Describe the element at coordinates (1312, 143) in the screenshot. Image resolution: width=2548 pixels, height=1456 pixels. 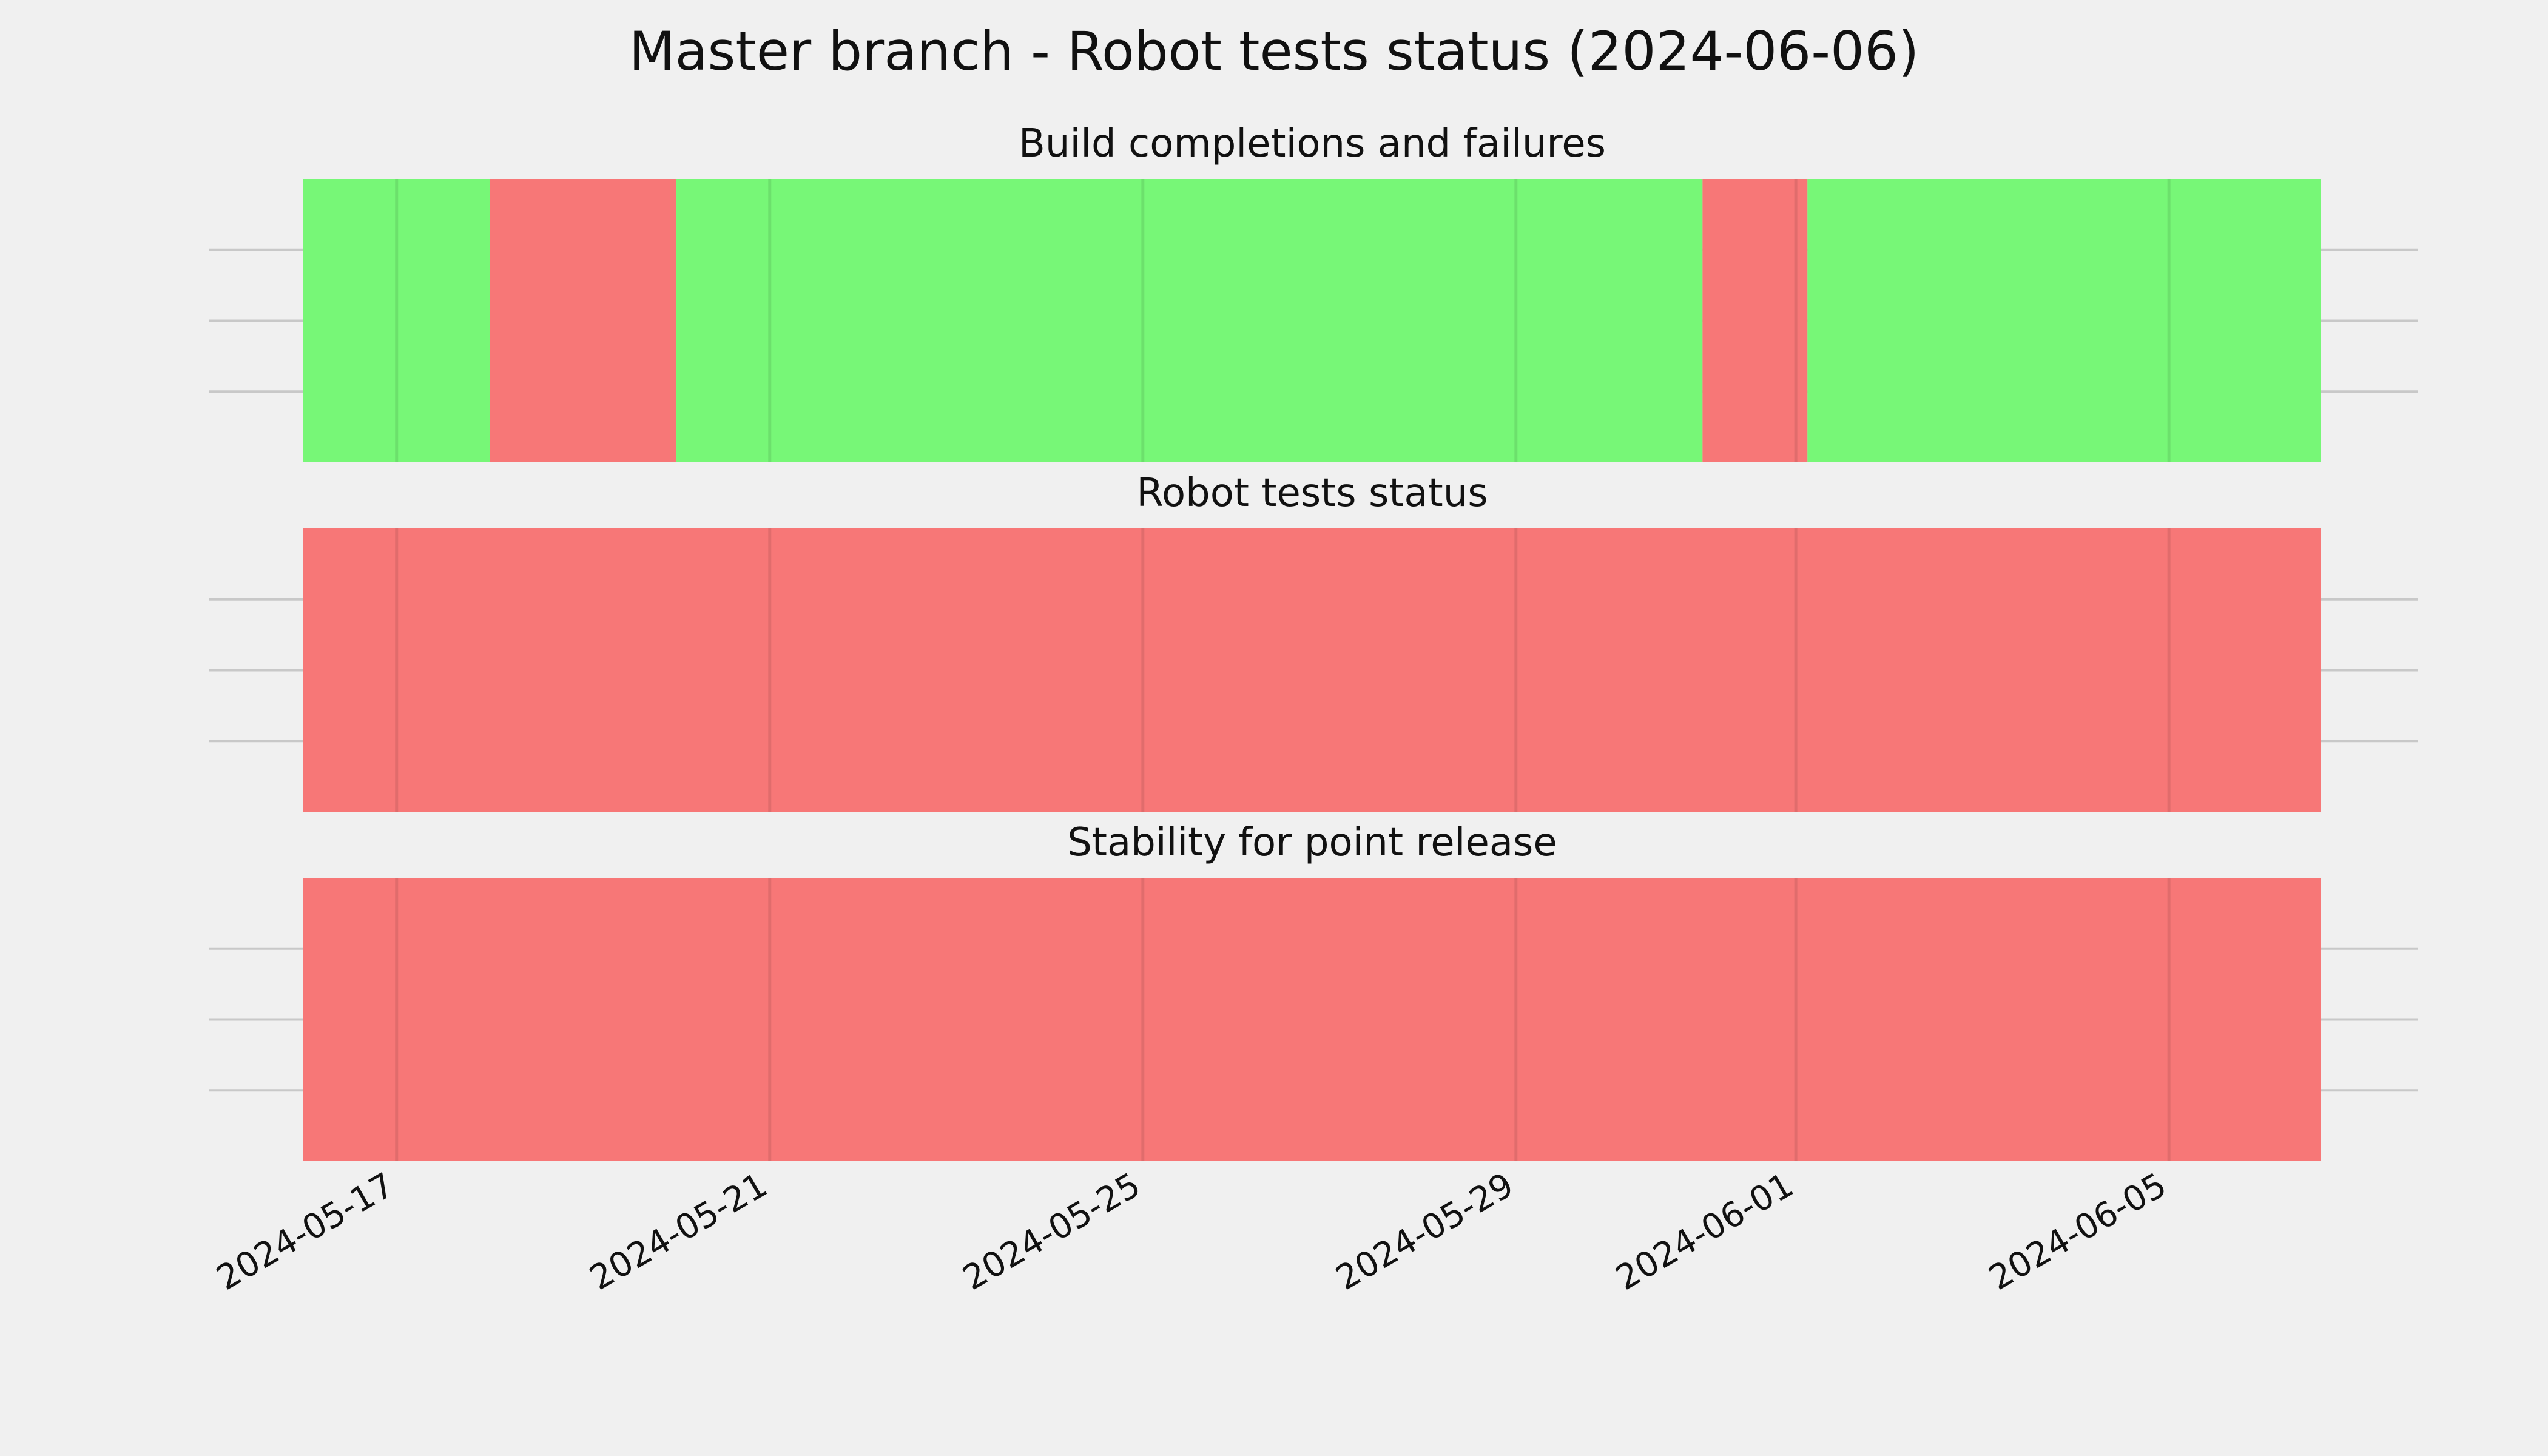
I see `panel-title: Build completions and failures` at that location.